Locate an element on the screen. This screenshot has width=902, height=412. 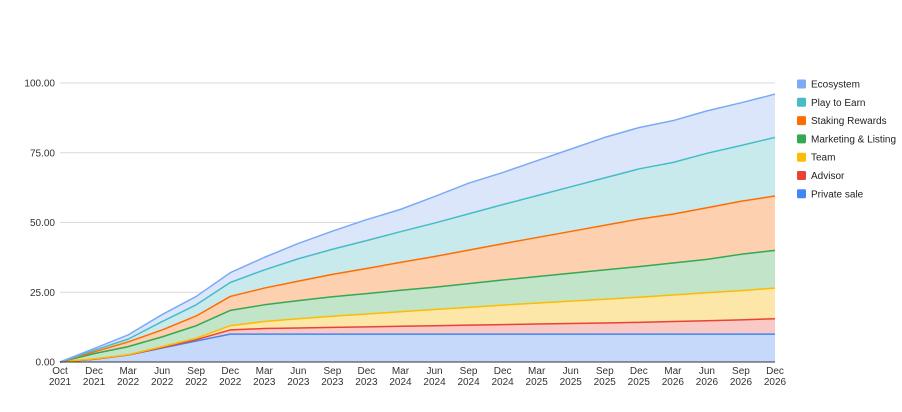
x-tick-label: Jun 2023 is located at coordinates (298, 377).